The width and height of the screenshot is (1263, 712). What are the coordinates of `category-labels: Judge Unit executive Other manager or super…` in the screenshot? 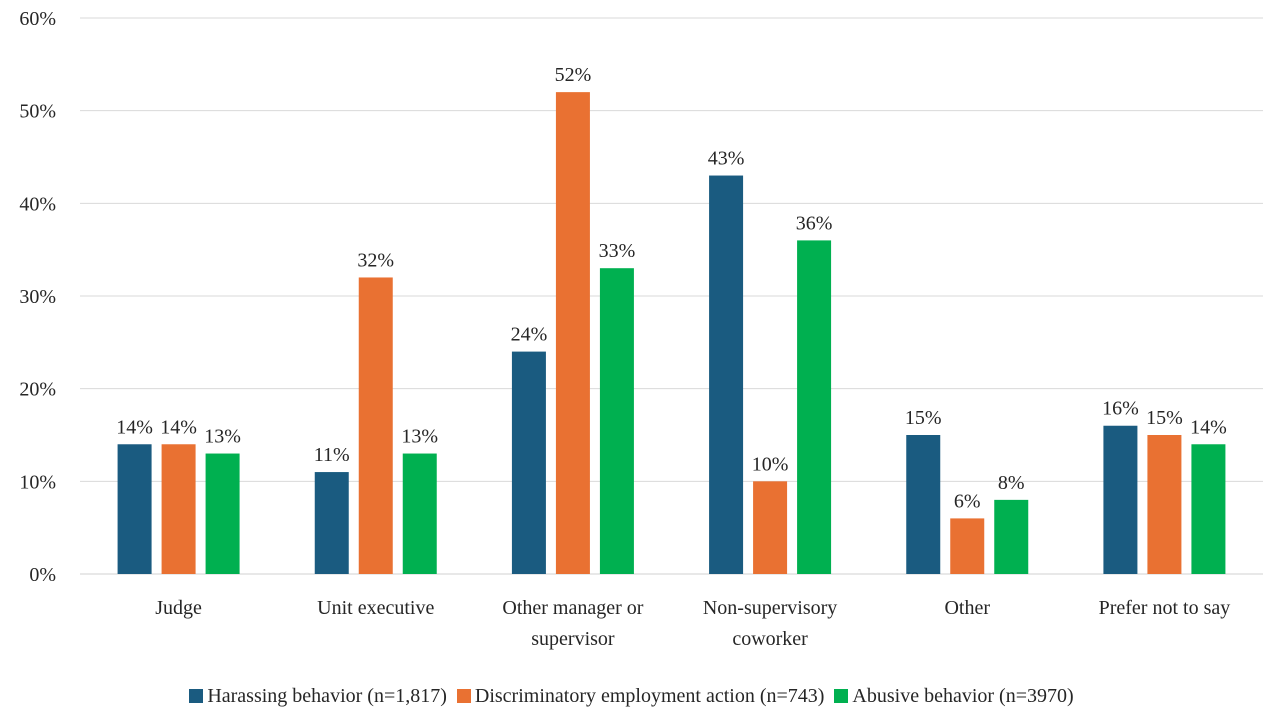 It's located at (692, 623).